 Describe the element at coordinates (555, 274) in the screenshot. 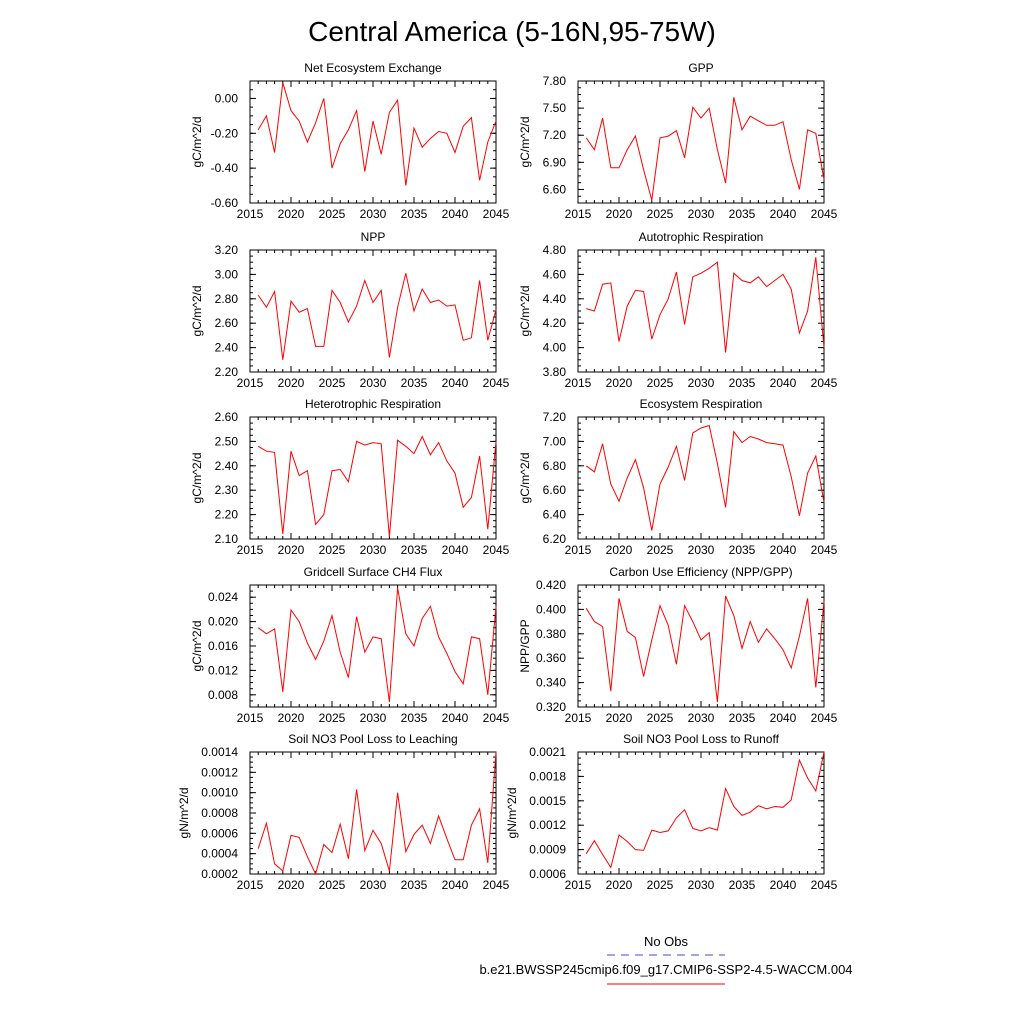

I see `y-tick-label: 4.60` at that location.